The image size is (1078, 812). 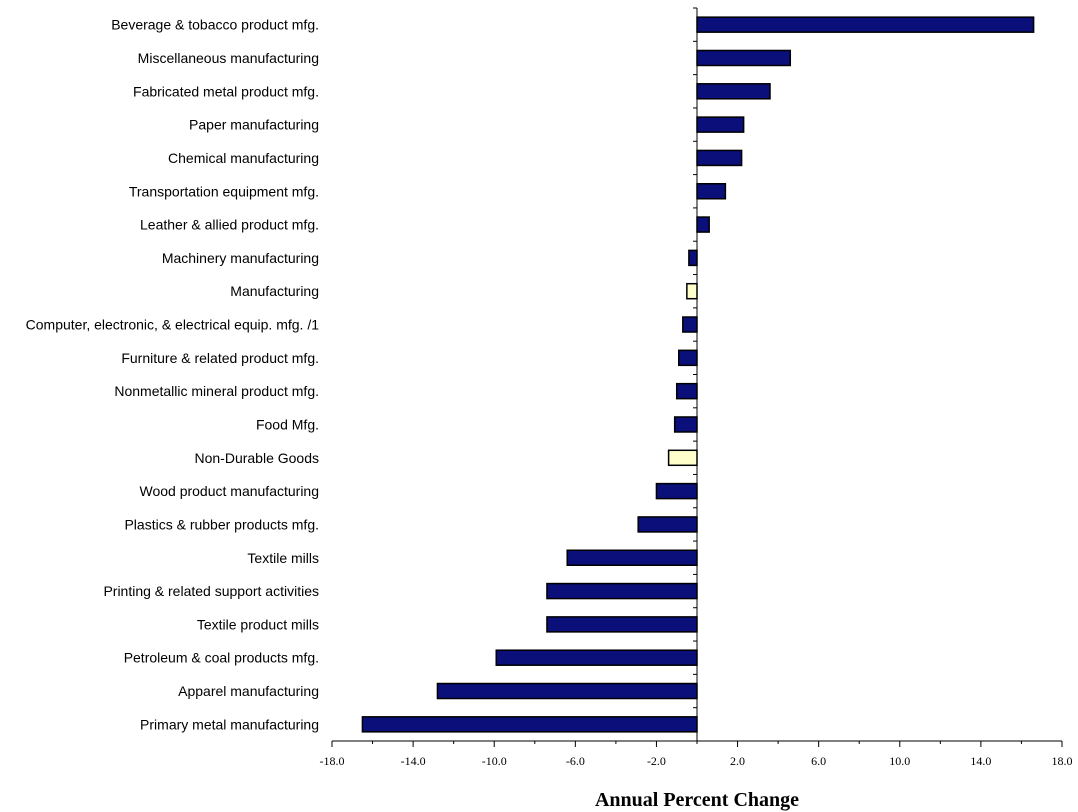 I want to click on category-label: Furniture & related product mfg., so click(x=220, y=358).